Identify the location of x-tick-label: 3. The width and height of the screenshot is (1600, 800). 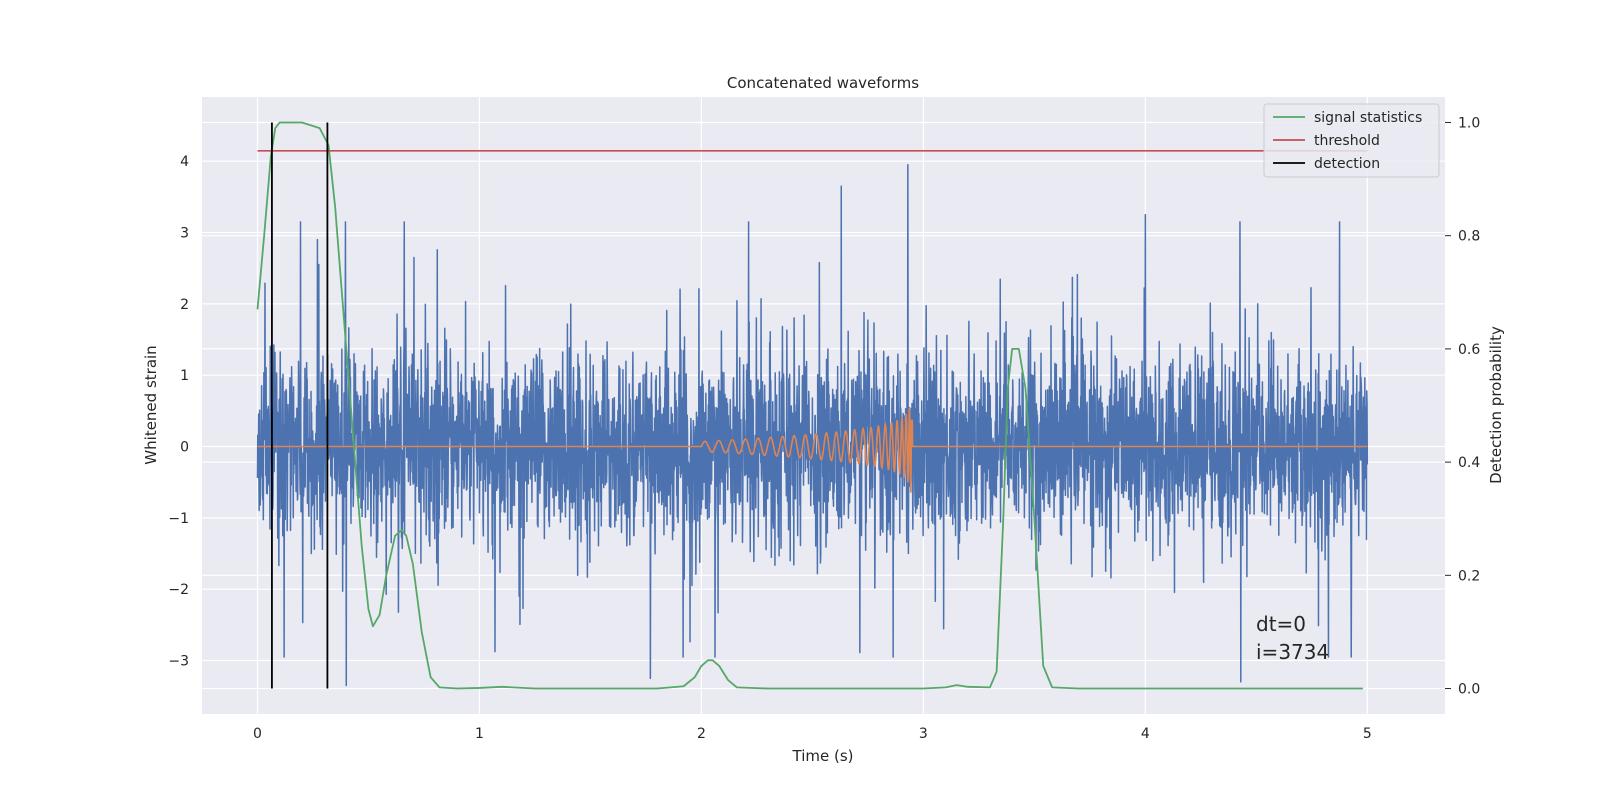
(923, 734).